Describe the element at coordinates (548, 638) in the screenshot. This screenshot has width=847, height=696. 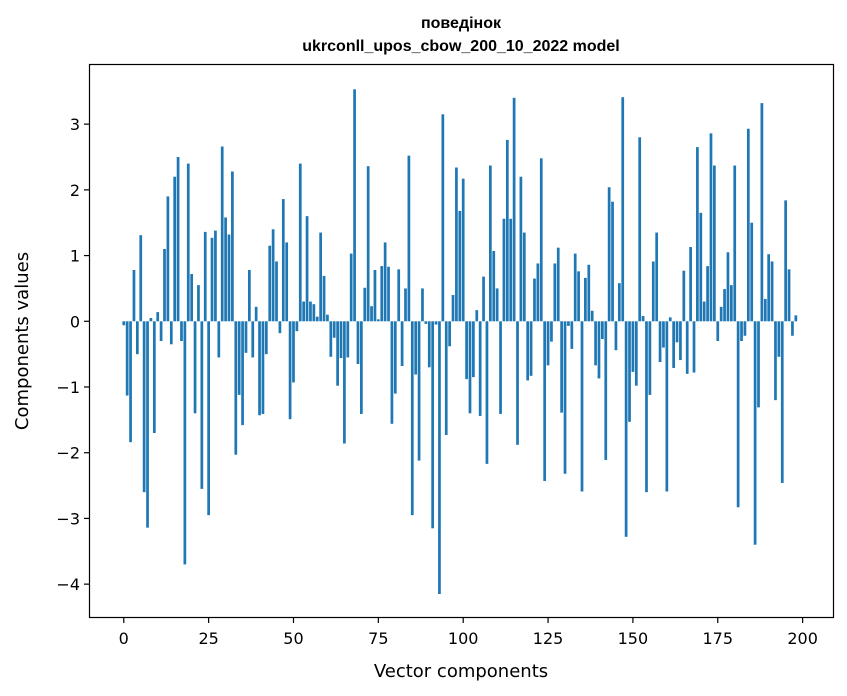
I see `x-tick-label: 125` at that location.